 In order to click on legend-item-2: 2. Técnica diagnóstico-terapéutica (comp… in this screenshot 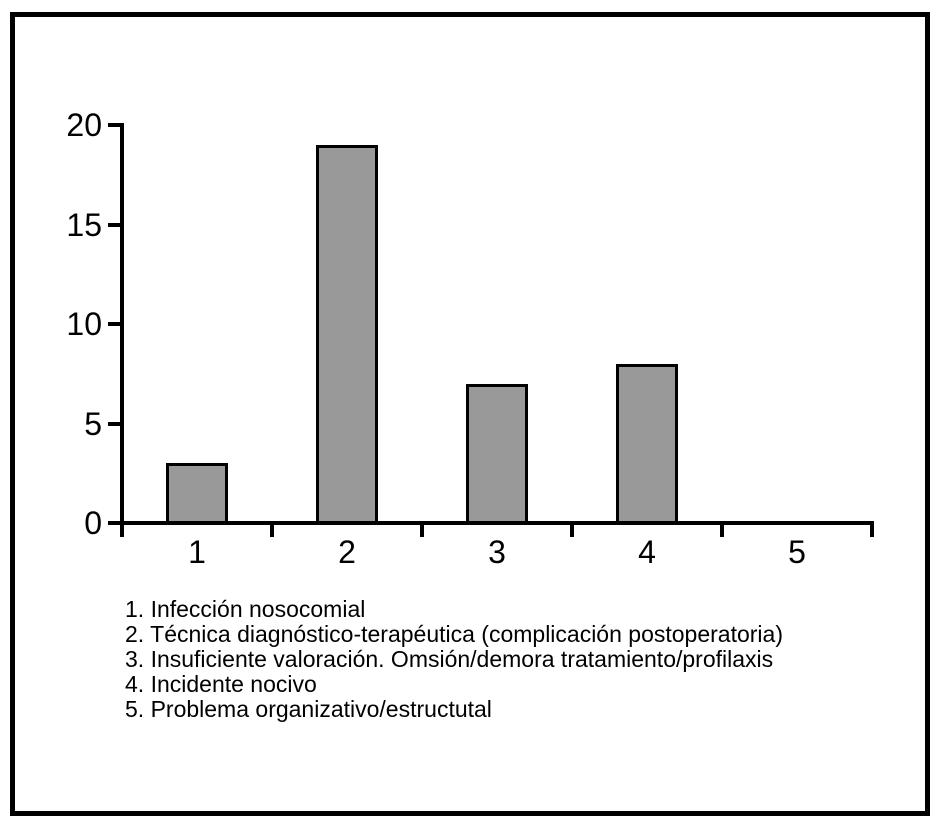, I will do `click(454, 634)`.